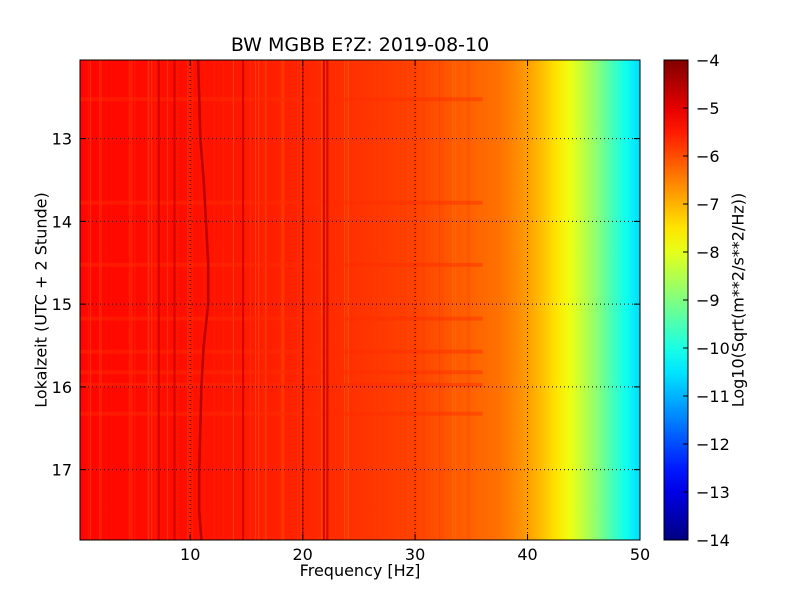  What do you see at coordinates (62, 221) in the screenshot?
I see `y-tick-label: 14` at bounding box center [62, 221].